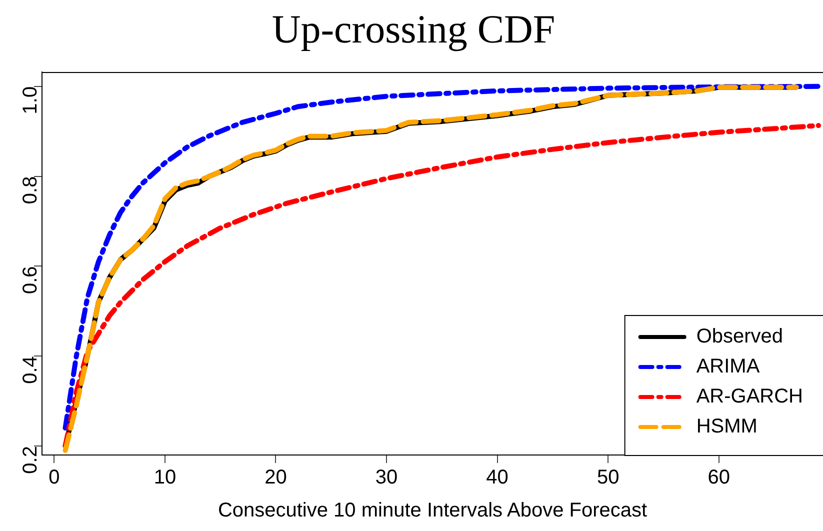  I want to click on y-tick-label: 0.2, so click(31, 460).